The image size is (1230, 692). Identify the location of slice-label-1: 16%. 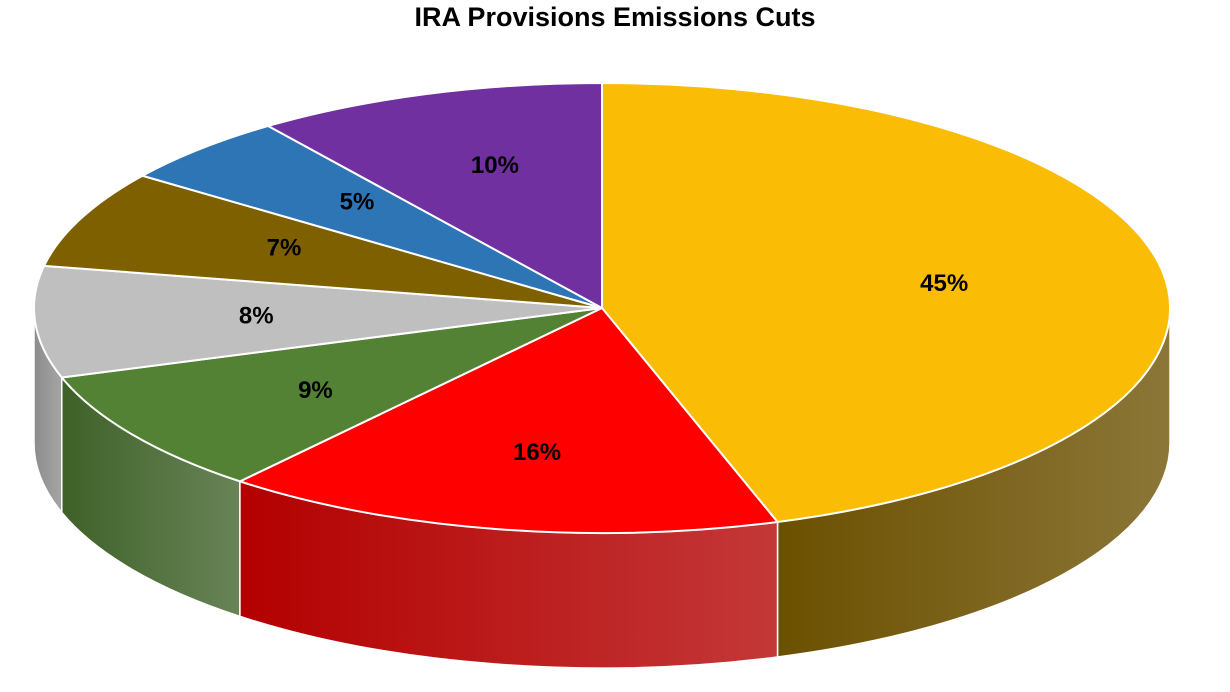
(537, 452).